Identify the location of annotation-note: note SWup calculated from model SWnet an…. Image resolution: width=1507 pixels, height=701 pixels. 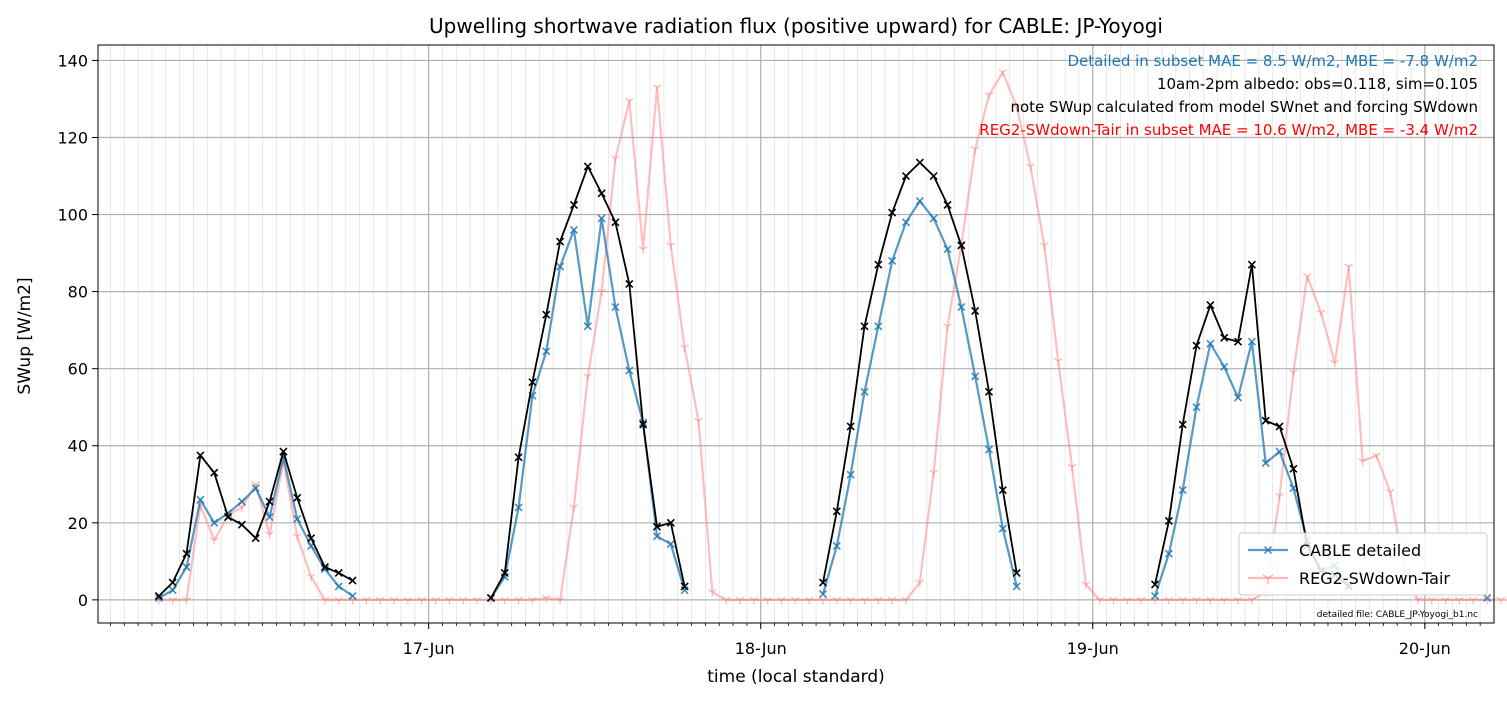
(1244, 107).